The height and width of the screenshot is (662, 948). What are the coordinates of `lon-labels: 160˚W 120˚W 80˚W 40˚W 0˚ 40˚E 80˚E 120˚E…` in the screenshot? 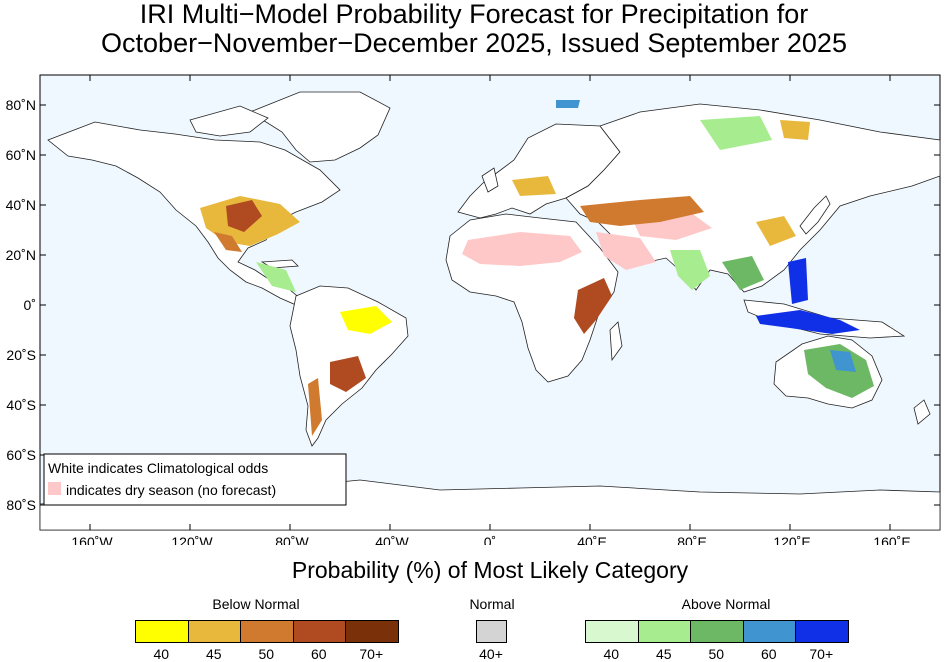 It's located at (490, 539).